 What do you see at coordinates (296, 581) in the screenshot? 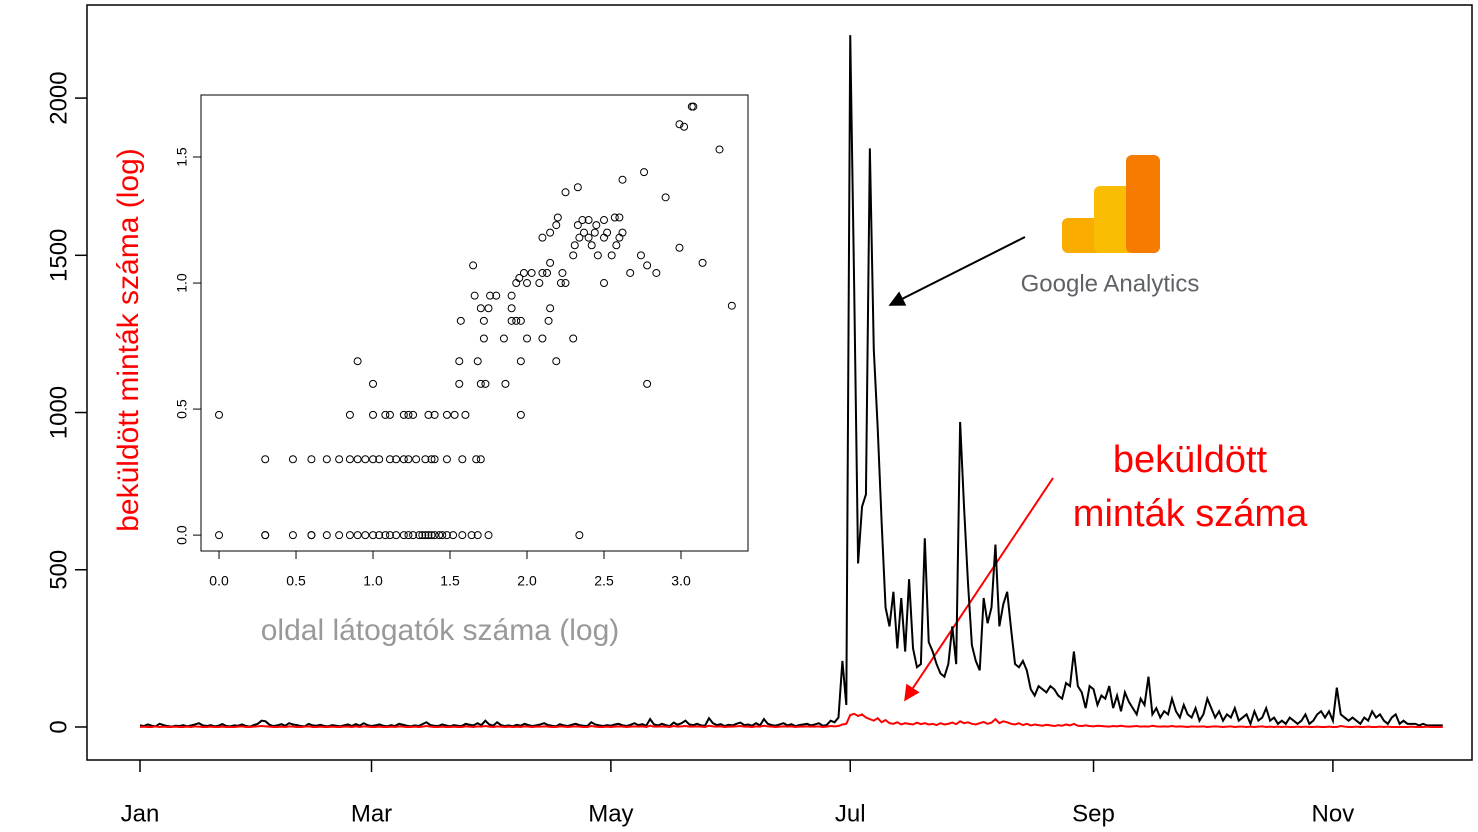
I see `x-tick-label: 0.5` at bounding box center [296, 581].